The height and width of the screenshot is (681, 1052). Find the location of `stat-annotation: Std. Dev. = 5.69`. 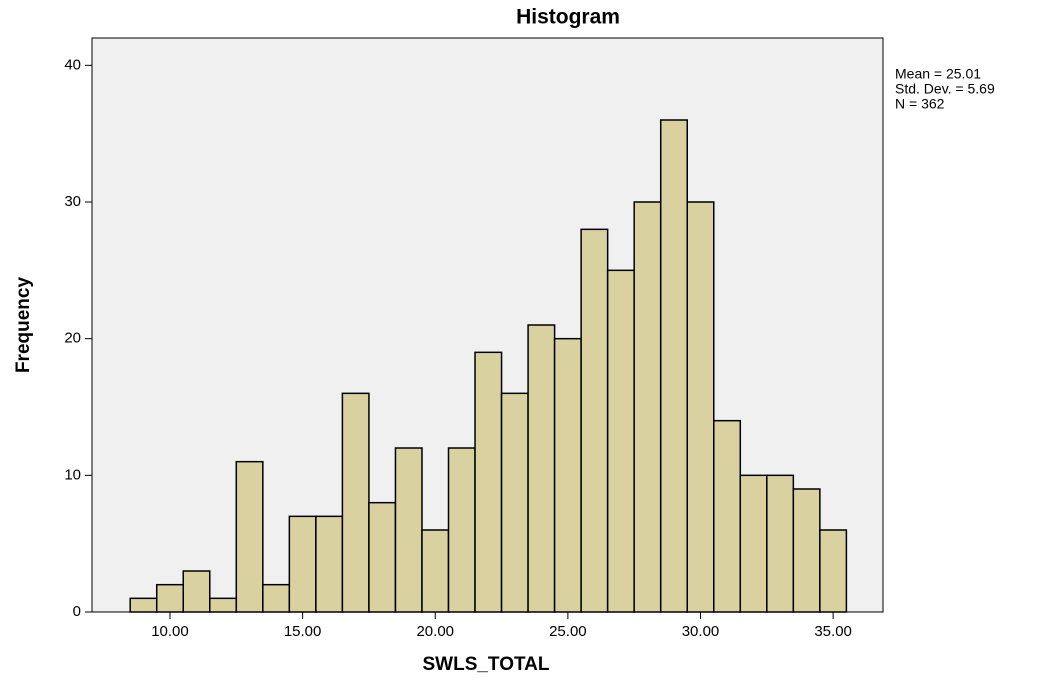

stat-annotation: Std. Dev. = 5.69 is located at coordinates (945, 89).